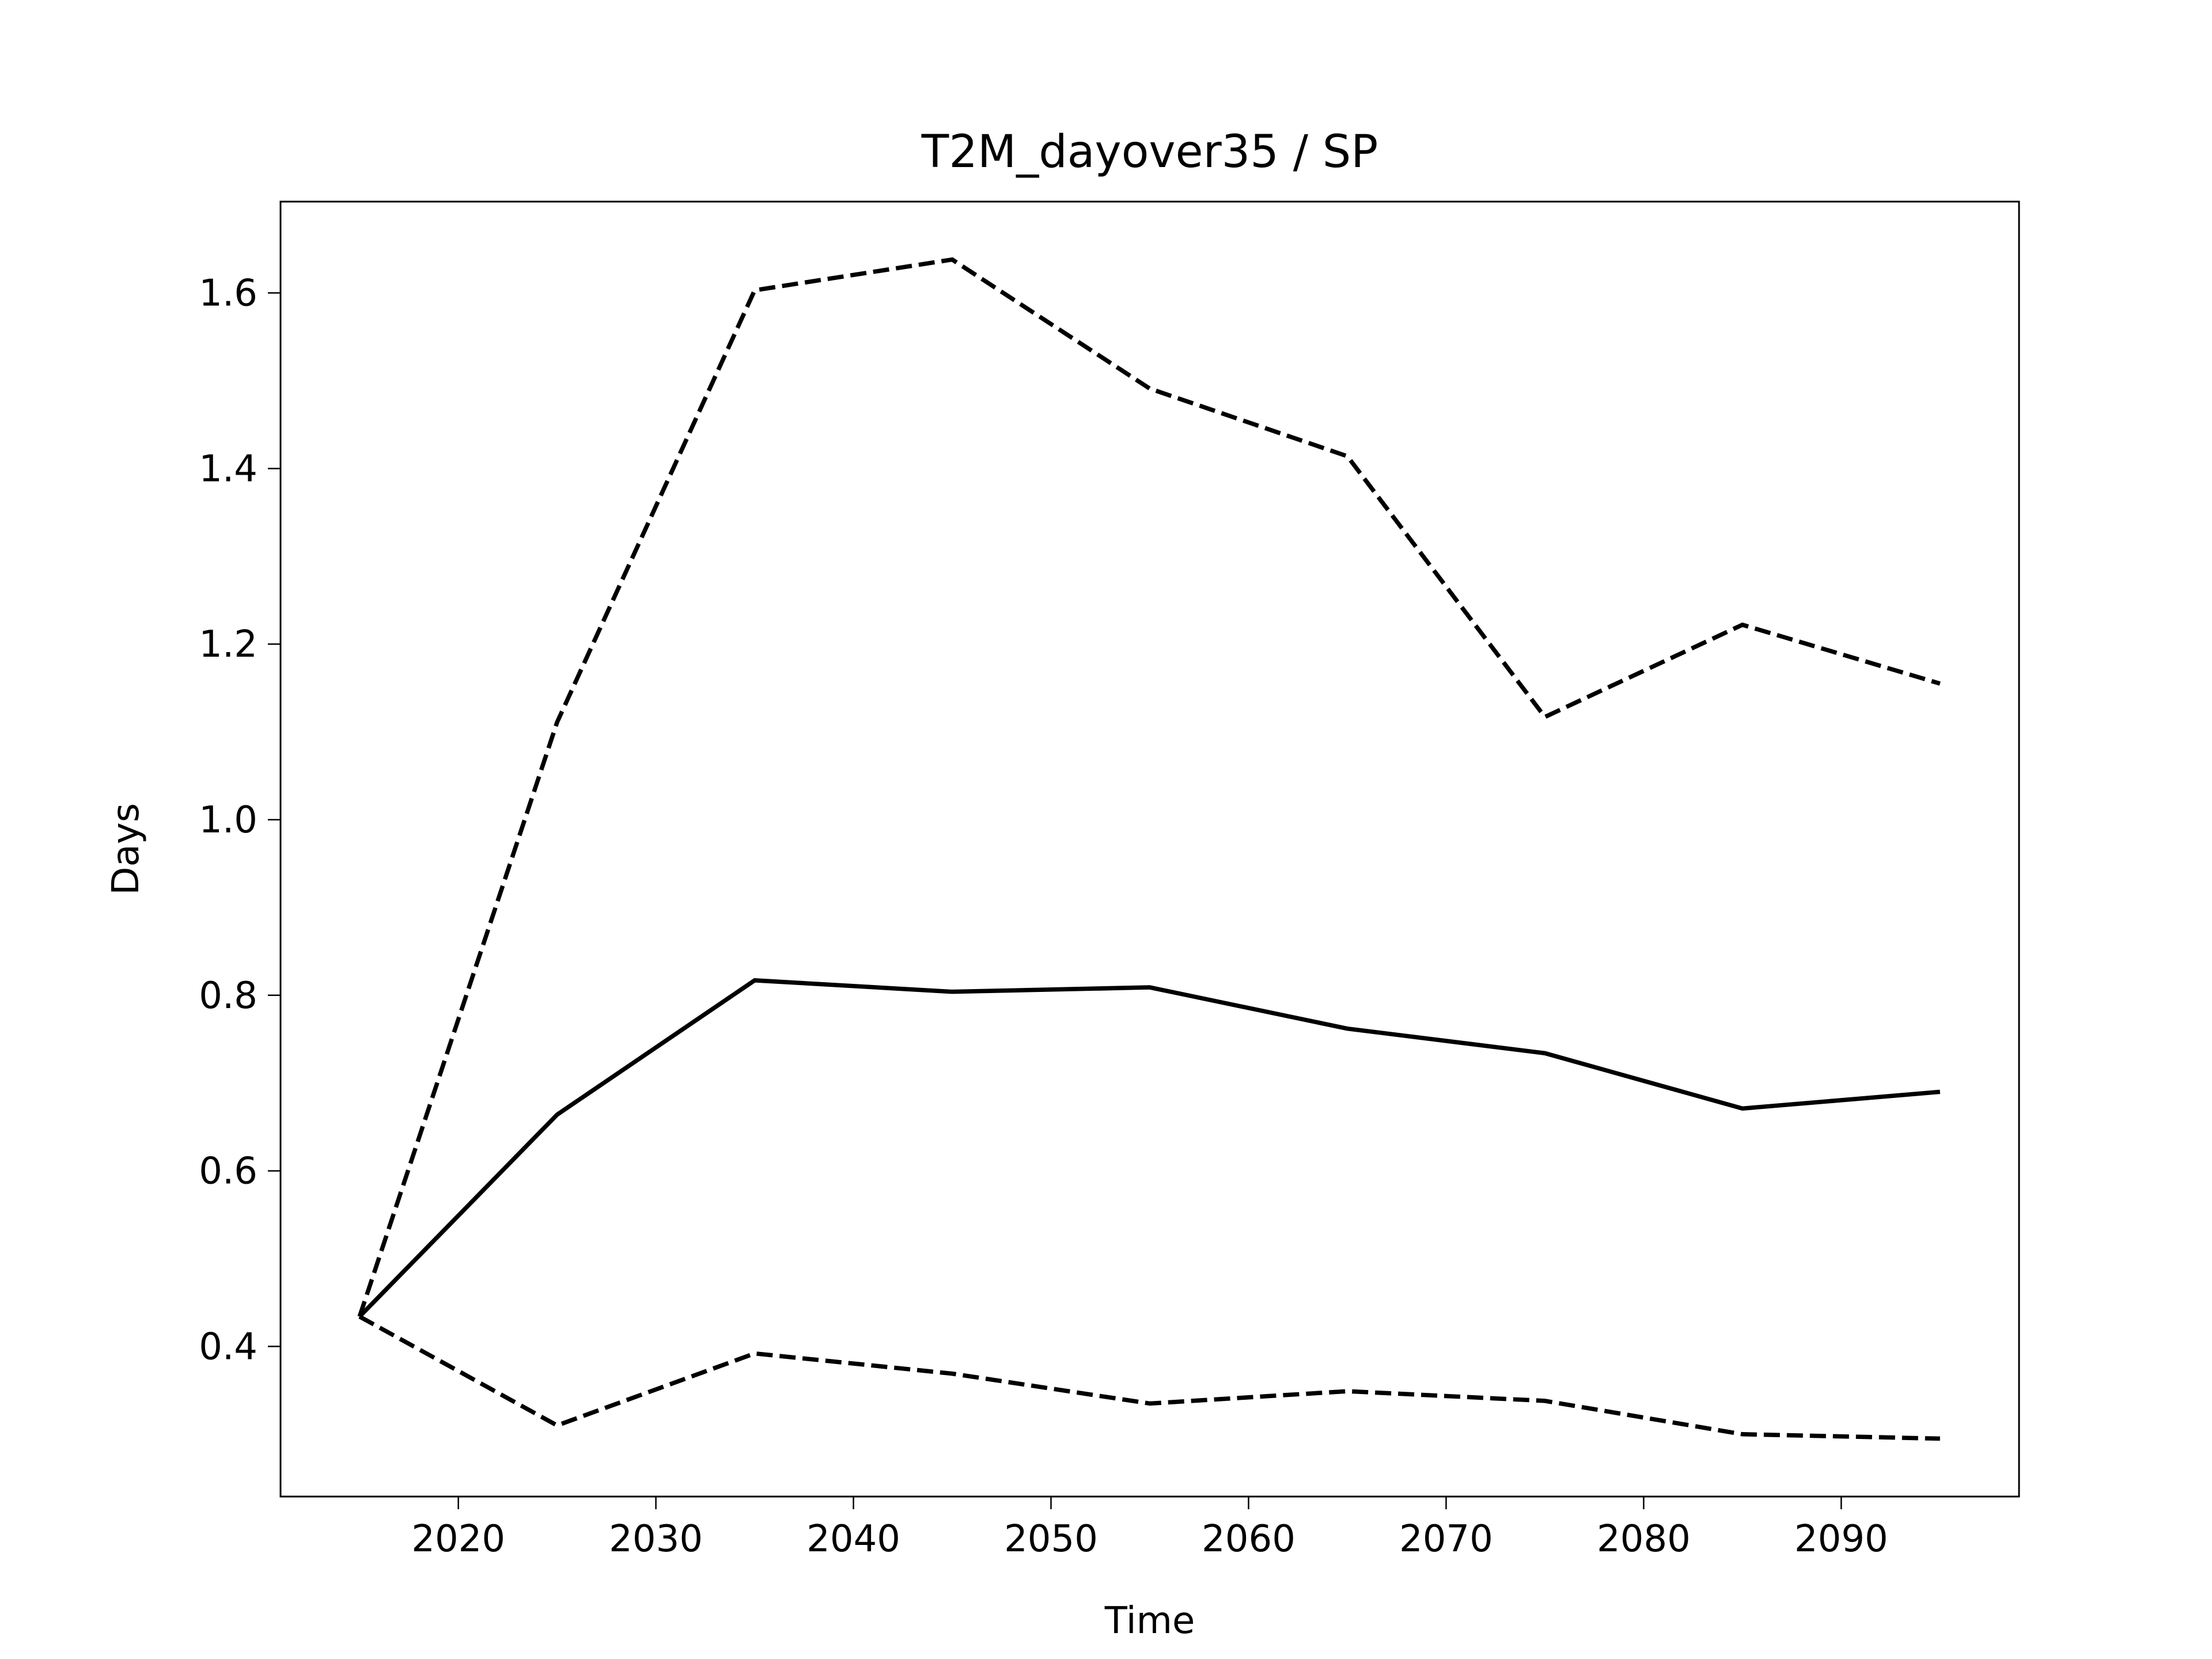 The image size is (2212, 1659). What do you see at coordinates (1446, 1539) in the screenshot?
I see `x-tick-label: 2070` at bounding box center [1446, 1539].